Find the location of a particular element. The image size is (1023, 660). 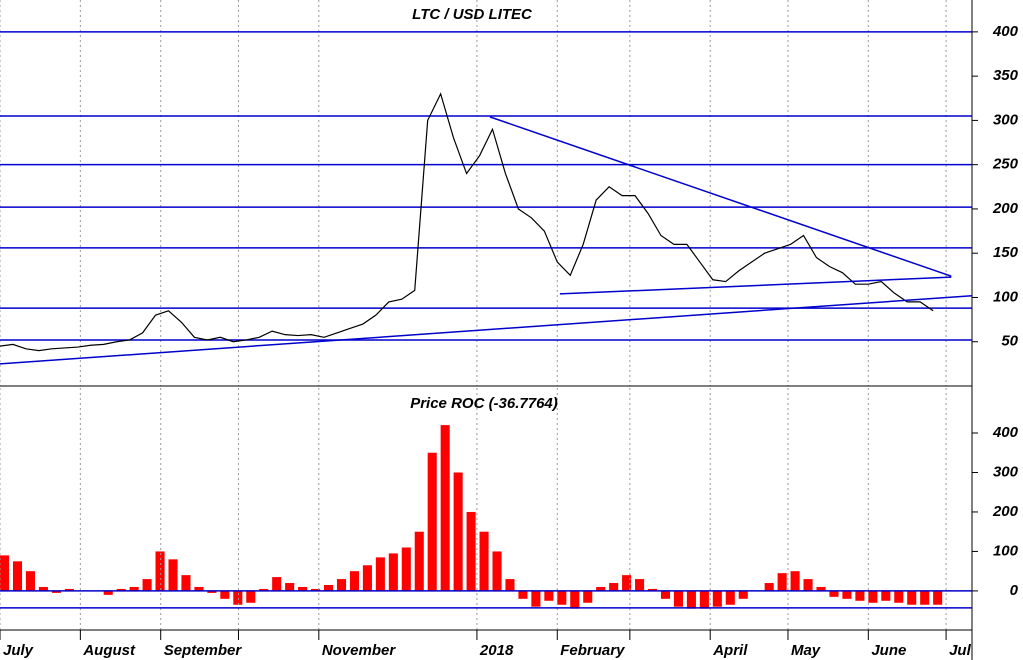

y-tick-label: 50 is located at coordinates (1009, 341).